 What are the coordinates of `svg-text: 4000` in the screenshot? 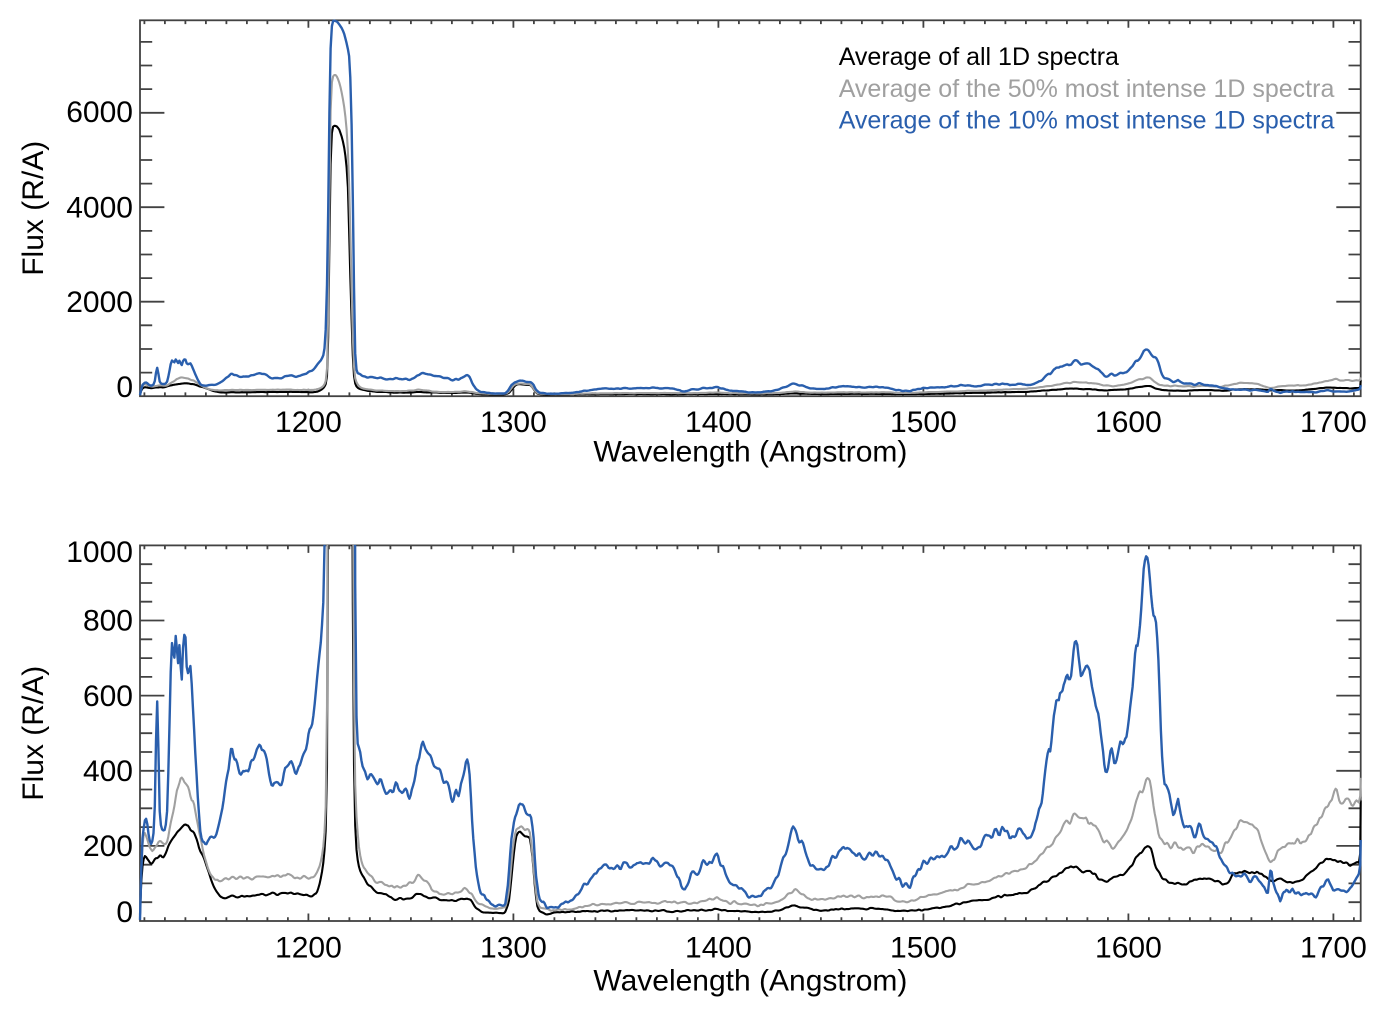 It's located at (99, 207).